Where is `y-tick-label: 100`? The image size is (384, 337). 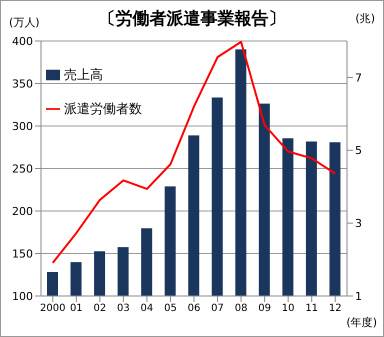
y-tick-label: 100 is located at coordinates (22, 296).